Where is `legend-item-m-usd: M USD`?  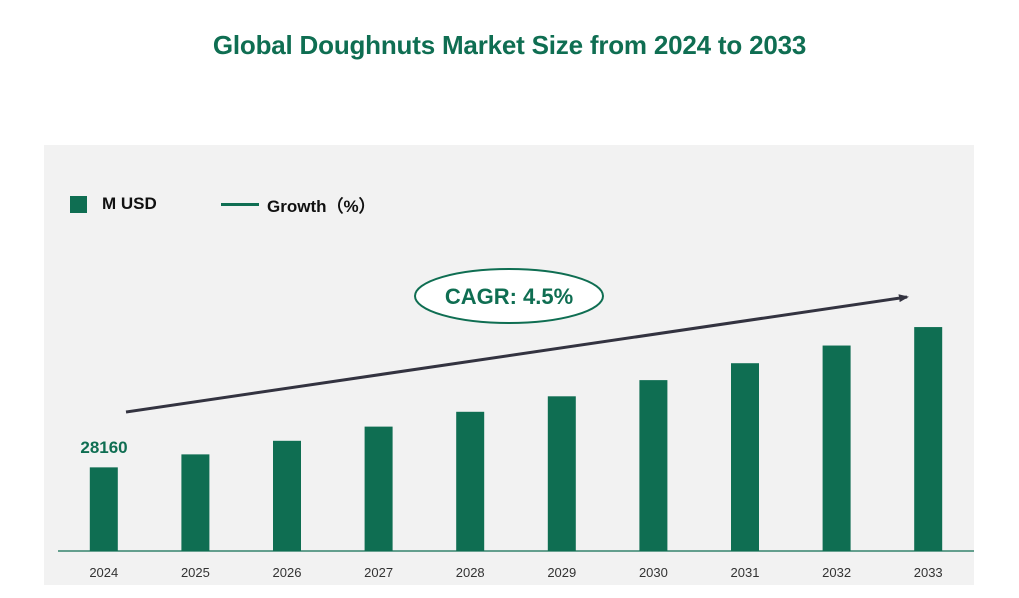 legend-item-m-usd: M USD is located at coordinates (113, 204).